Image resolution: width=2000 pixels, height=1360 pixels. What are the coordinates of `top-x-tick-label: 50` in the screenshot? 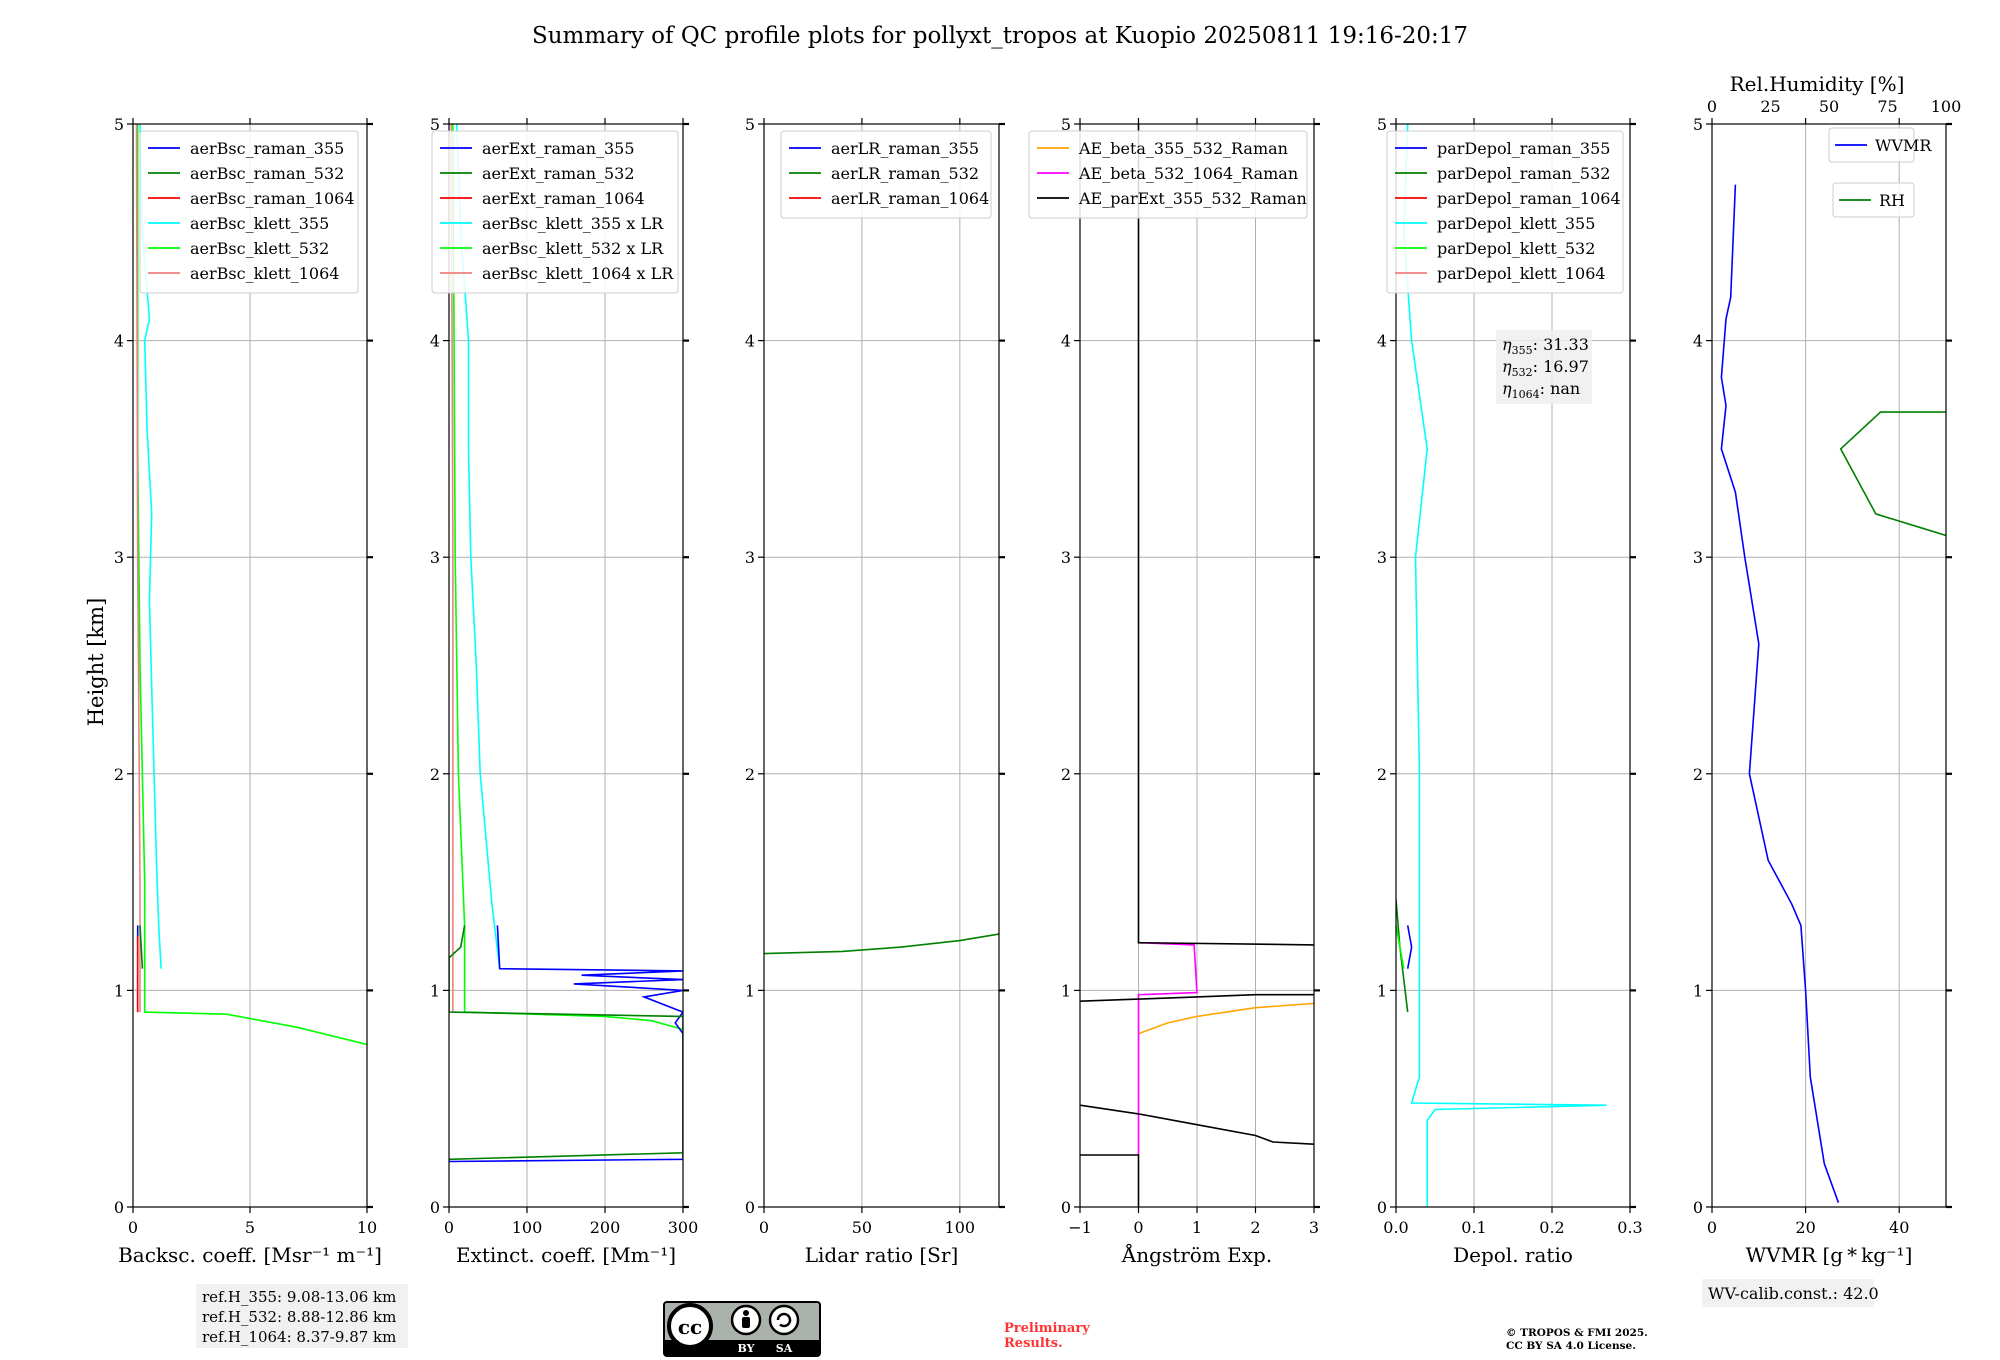 It's located at (1829, 106).